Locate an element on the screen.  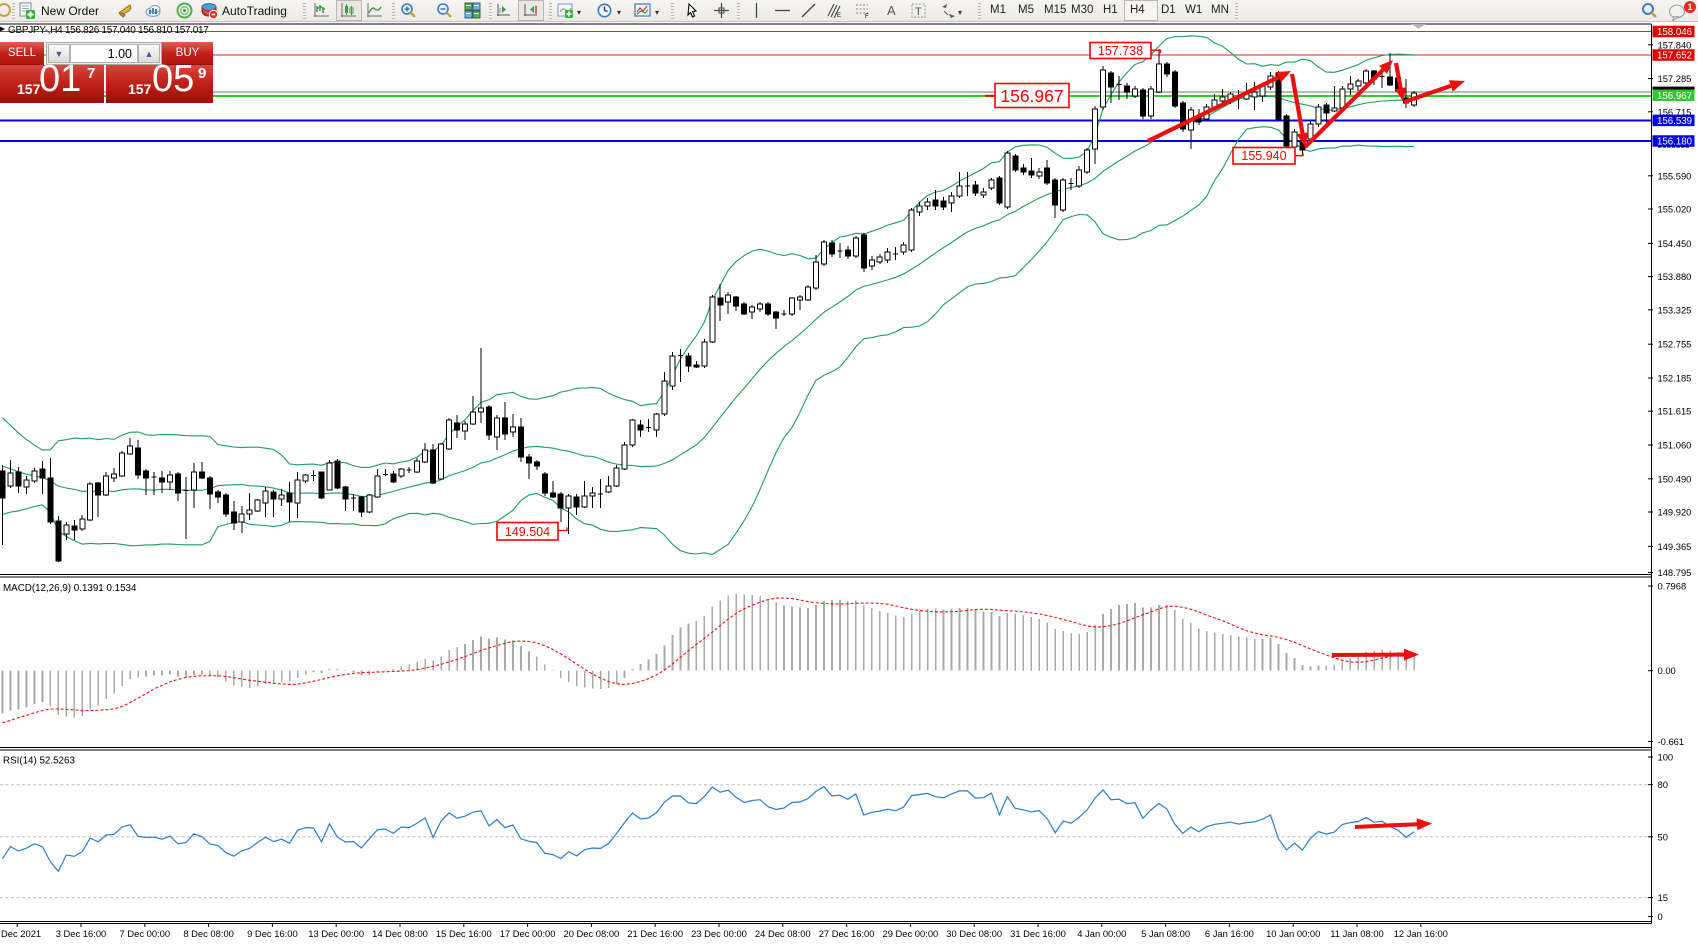
svg-text: 100 is located at coordinates (1666, 757).